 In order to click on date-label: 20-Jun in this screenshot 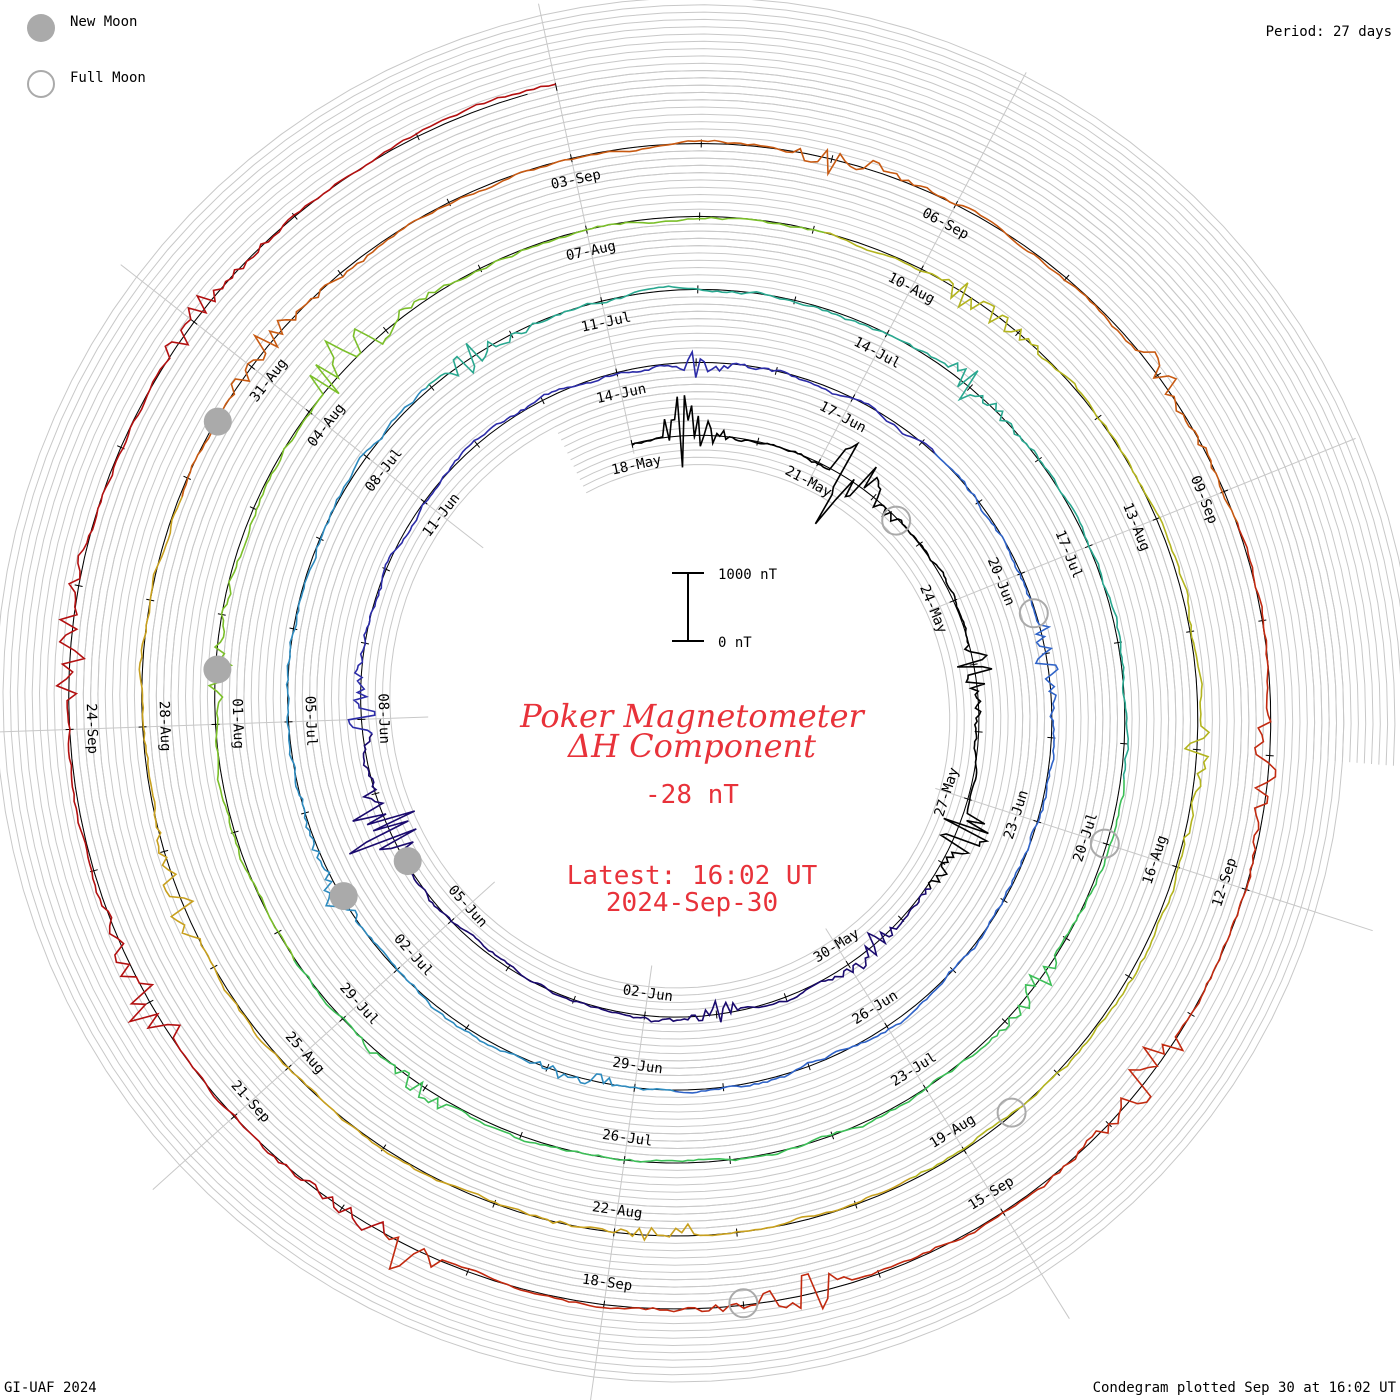, I will do `click(1001, 581)`.